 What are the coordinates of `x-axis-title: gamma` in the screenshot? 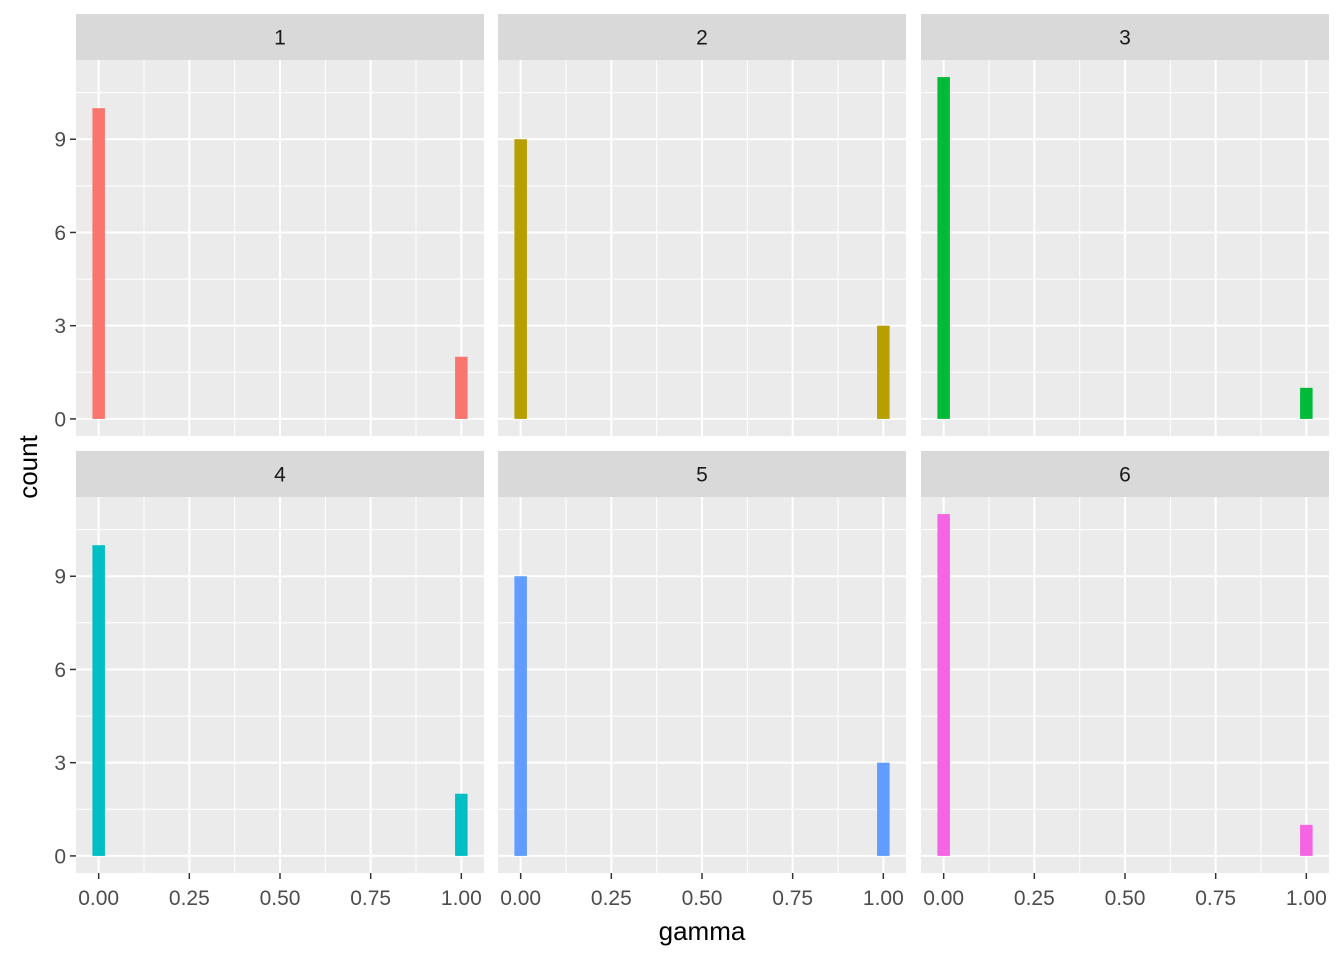 It's located at (702, 931).